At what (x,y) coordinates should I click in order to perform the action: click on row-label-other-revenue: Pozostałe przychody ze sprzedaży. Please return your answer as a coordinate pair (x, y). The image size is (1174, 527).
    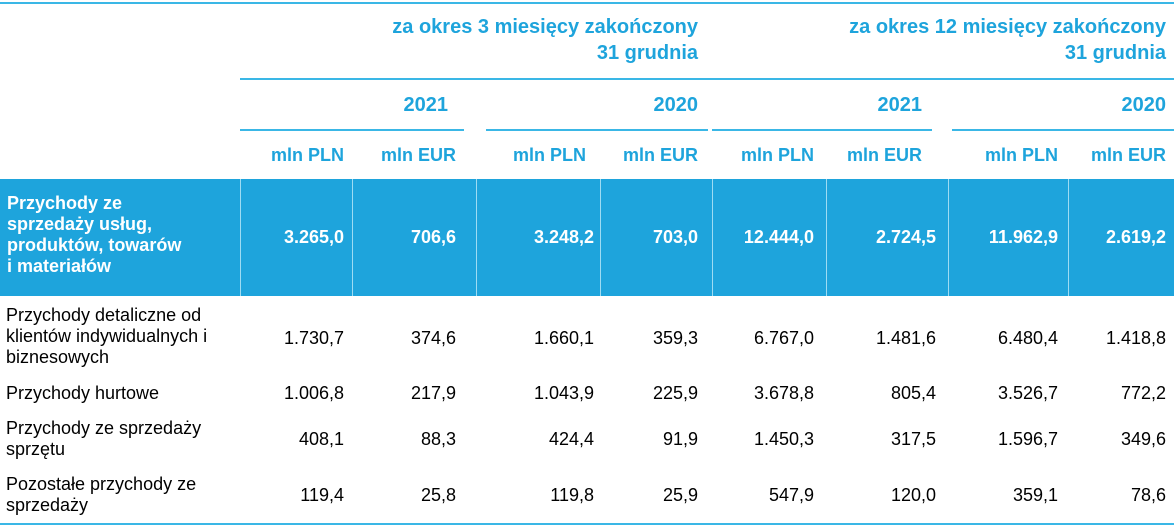
    Looking at the image, I should click on (121, 495).